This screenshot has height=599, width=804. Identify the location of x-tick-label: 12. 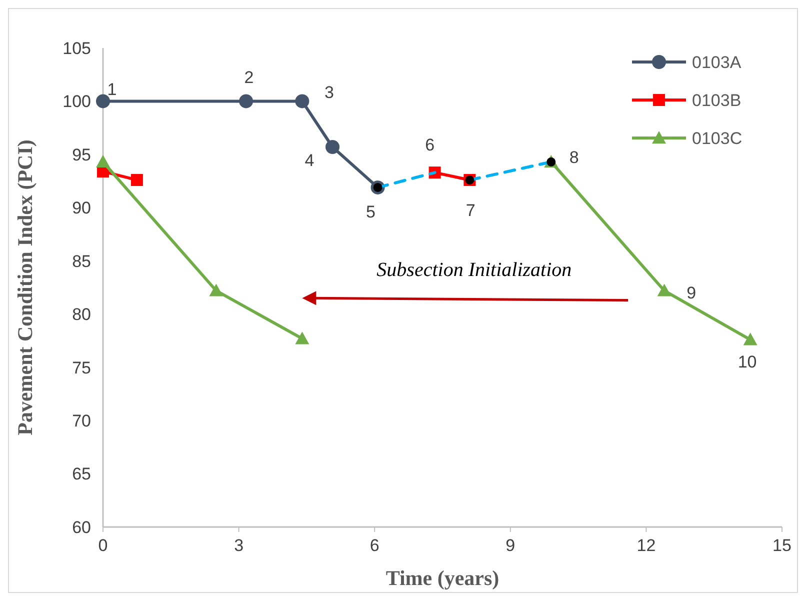
(646, 545).